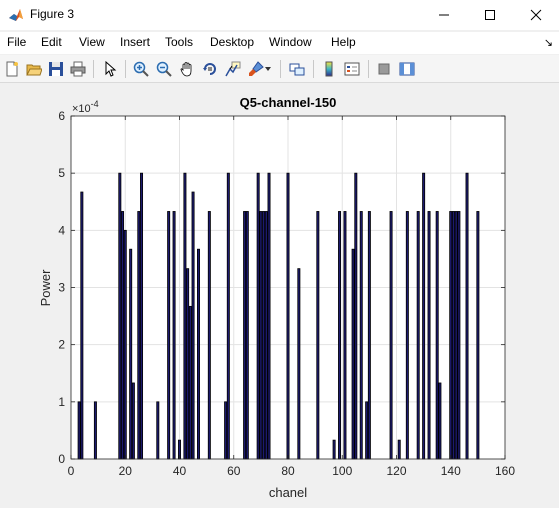 This screenshot has width=559, height=508. What do you see at coordinates (343, 42) in the screenshot?
I see `menu-help: Help` at bounding box center [343, 42].